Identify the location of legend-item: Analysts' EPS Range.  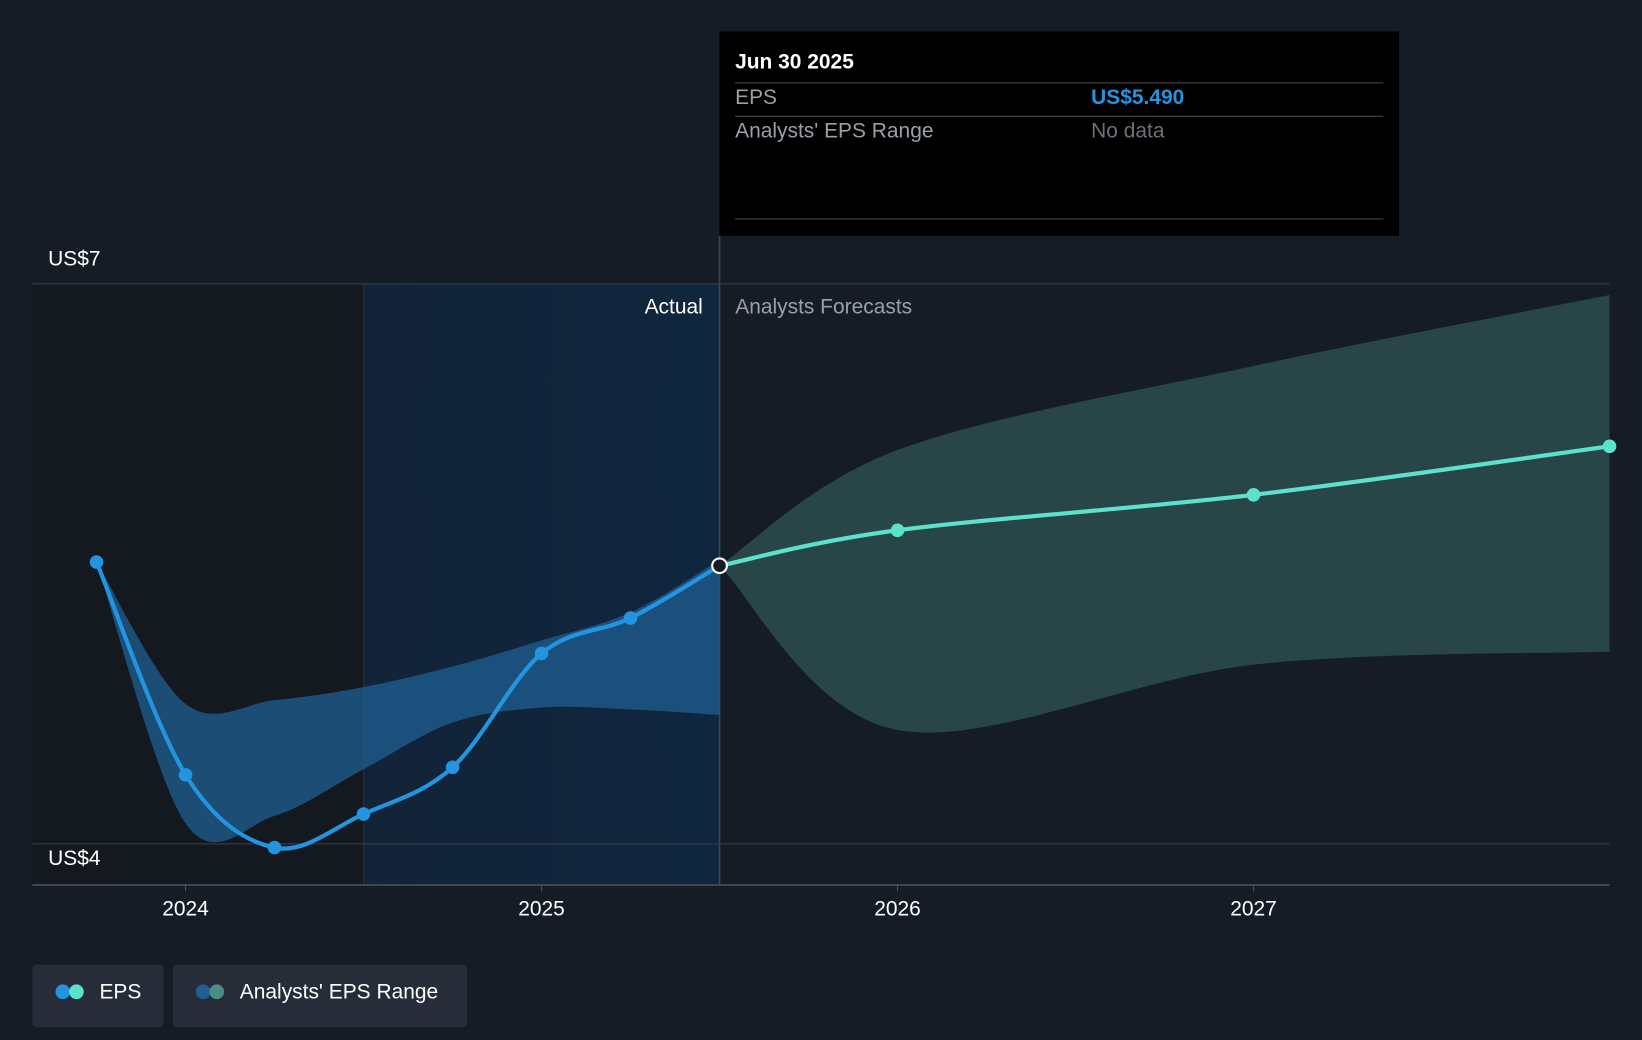
(320, 996).